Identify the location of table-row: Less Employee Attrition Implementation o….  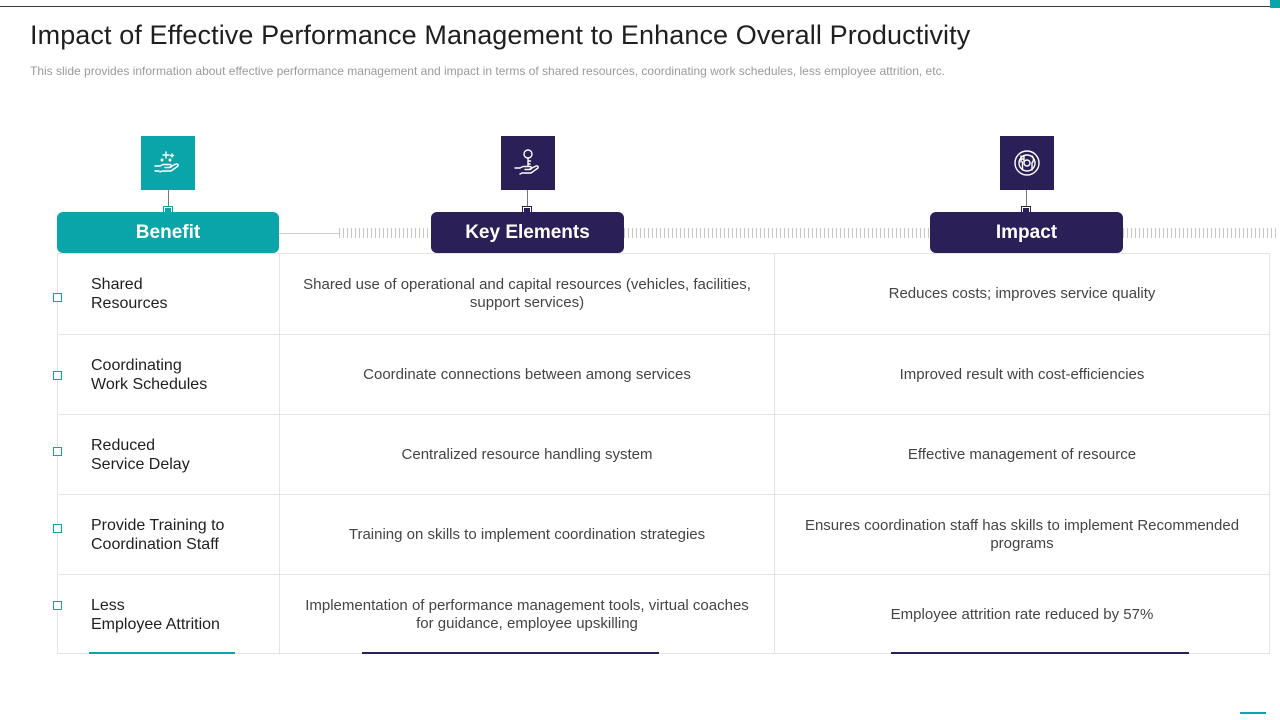
(661, 614).